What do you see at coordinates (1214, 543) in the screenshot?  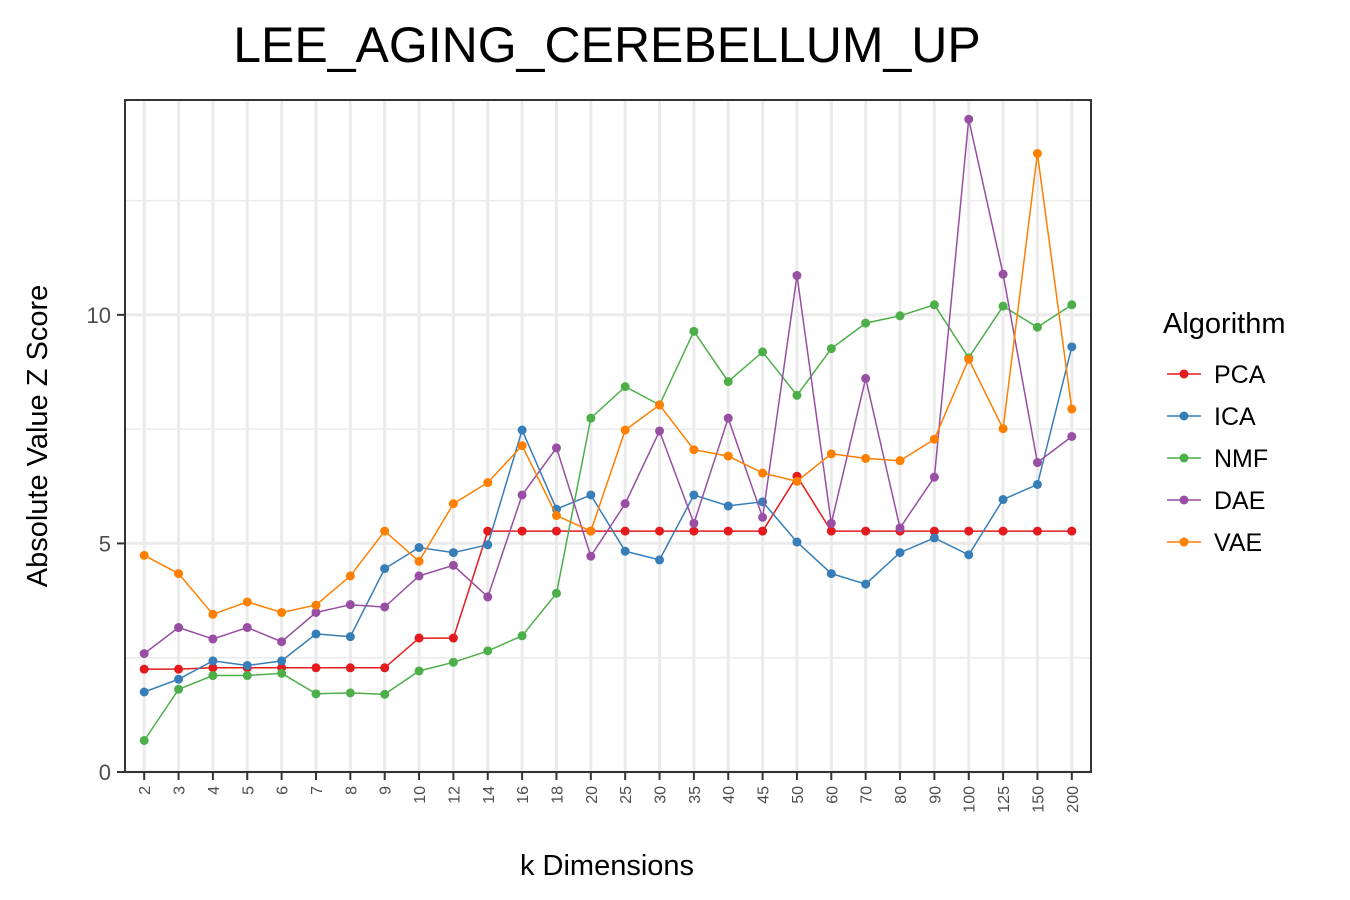 I see `legend-item-vae: VAE` at bounding box center [1214, 543].